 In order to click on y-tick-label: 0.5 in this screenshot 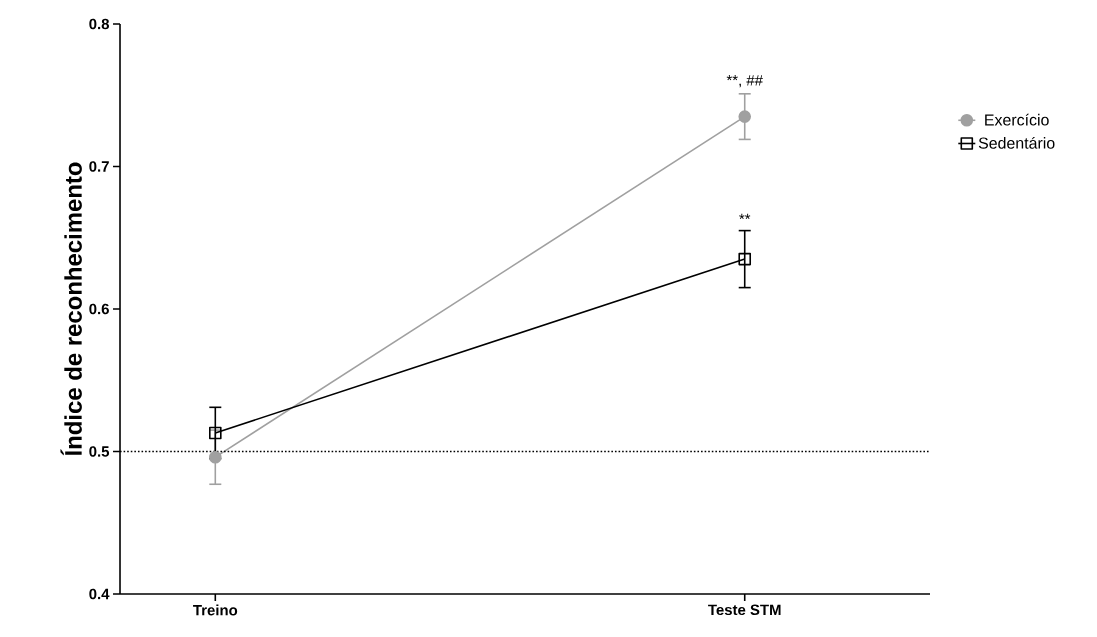, I will do `click(99, 451)`.